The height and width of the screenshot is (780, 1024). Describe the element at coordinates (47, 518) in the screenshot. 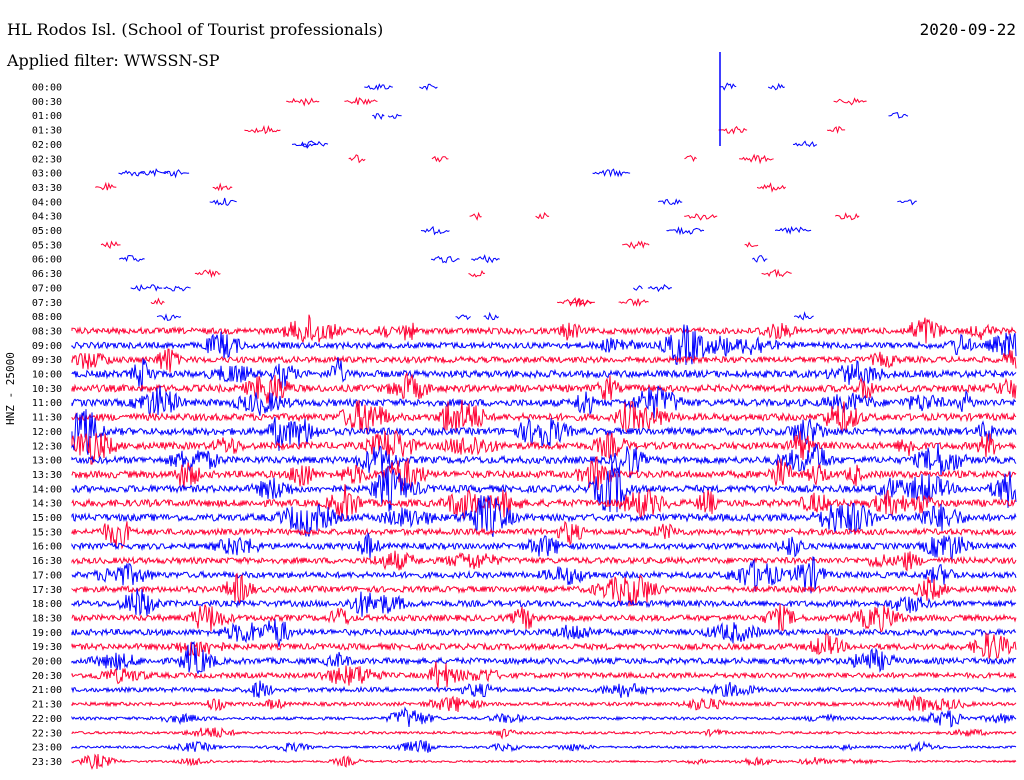

I see `time-tick-label: 15:00` at that location.